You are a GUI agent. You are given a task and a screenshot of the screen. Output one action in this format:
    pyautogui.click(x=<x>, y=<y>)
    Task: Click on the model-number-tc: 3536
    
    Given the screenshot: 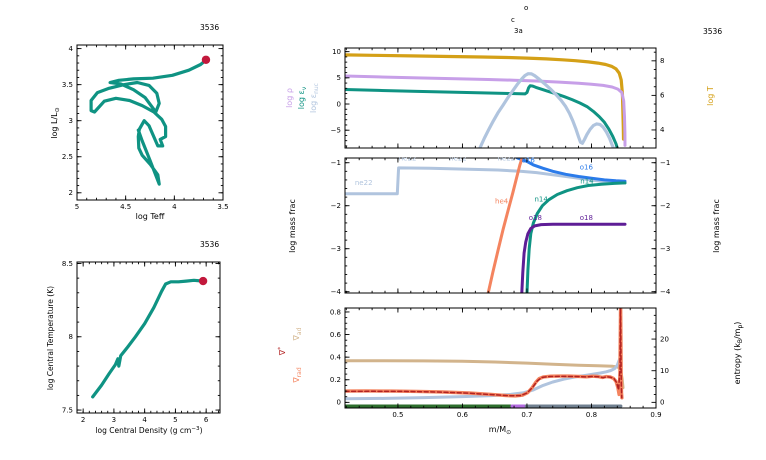 What is the action you would take?
    pyautogui.click(x=210, y=244)
    